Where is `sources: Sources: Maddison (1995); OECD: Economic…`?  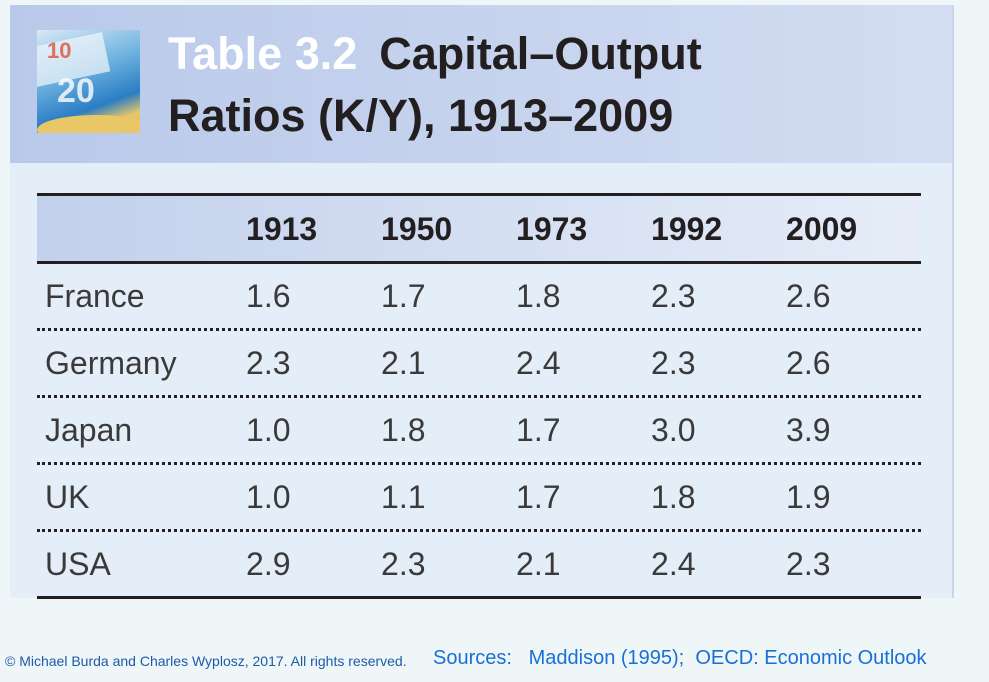
sources: Sources: Maddison (1995); OECD: Economic… is located at coordinates (680, 658).